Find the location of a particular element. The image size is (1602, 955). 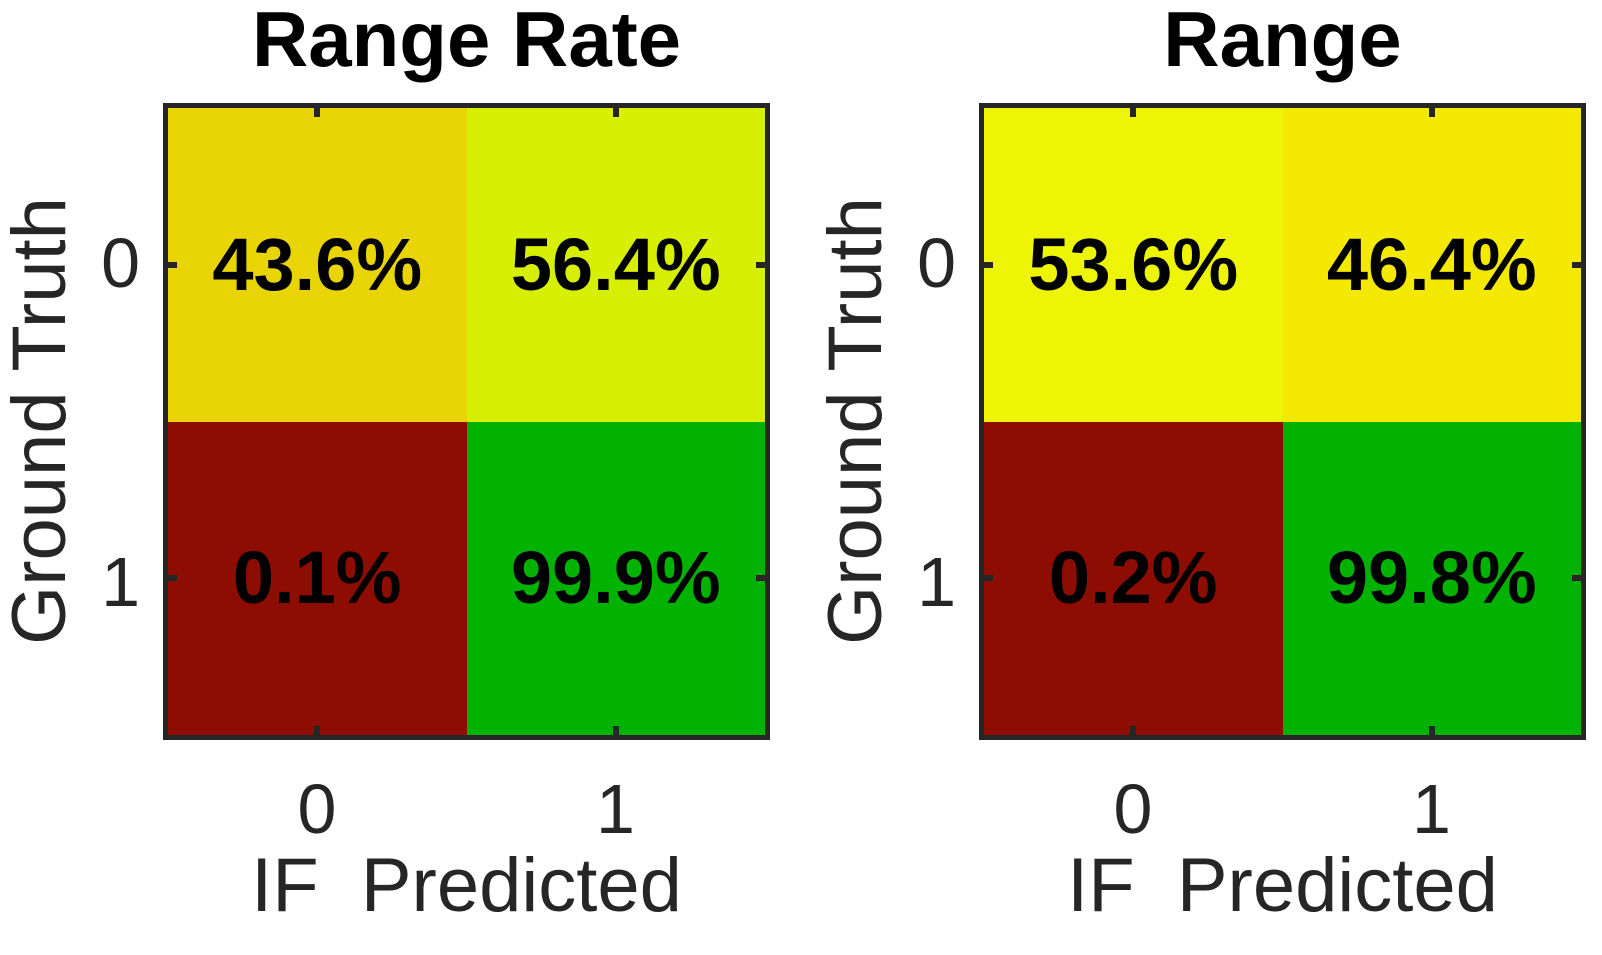

chart-title: Range is located at coordinates (1282, 41).